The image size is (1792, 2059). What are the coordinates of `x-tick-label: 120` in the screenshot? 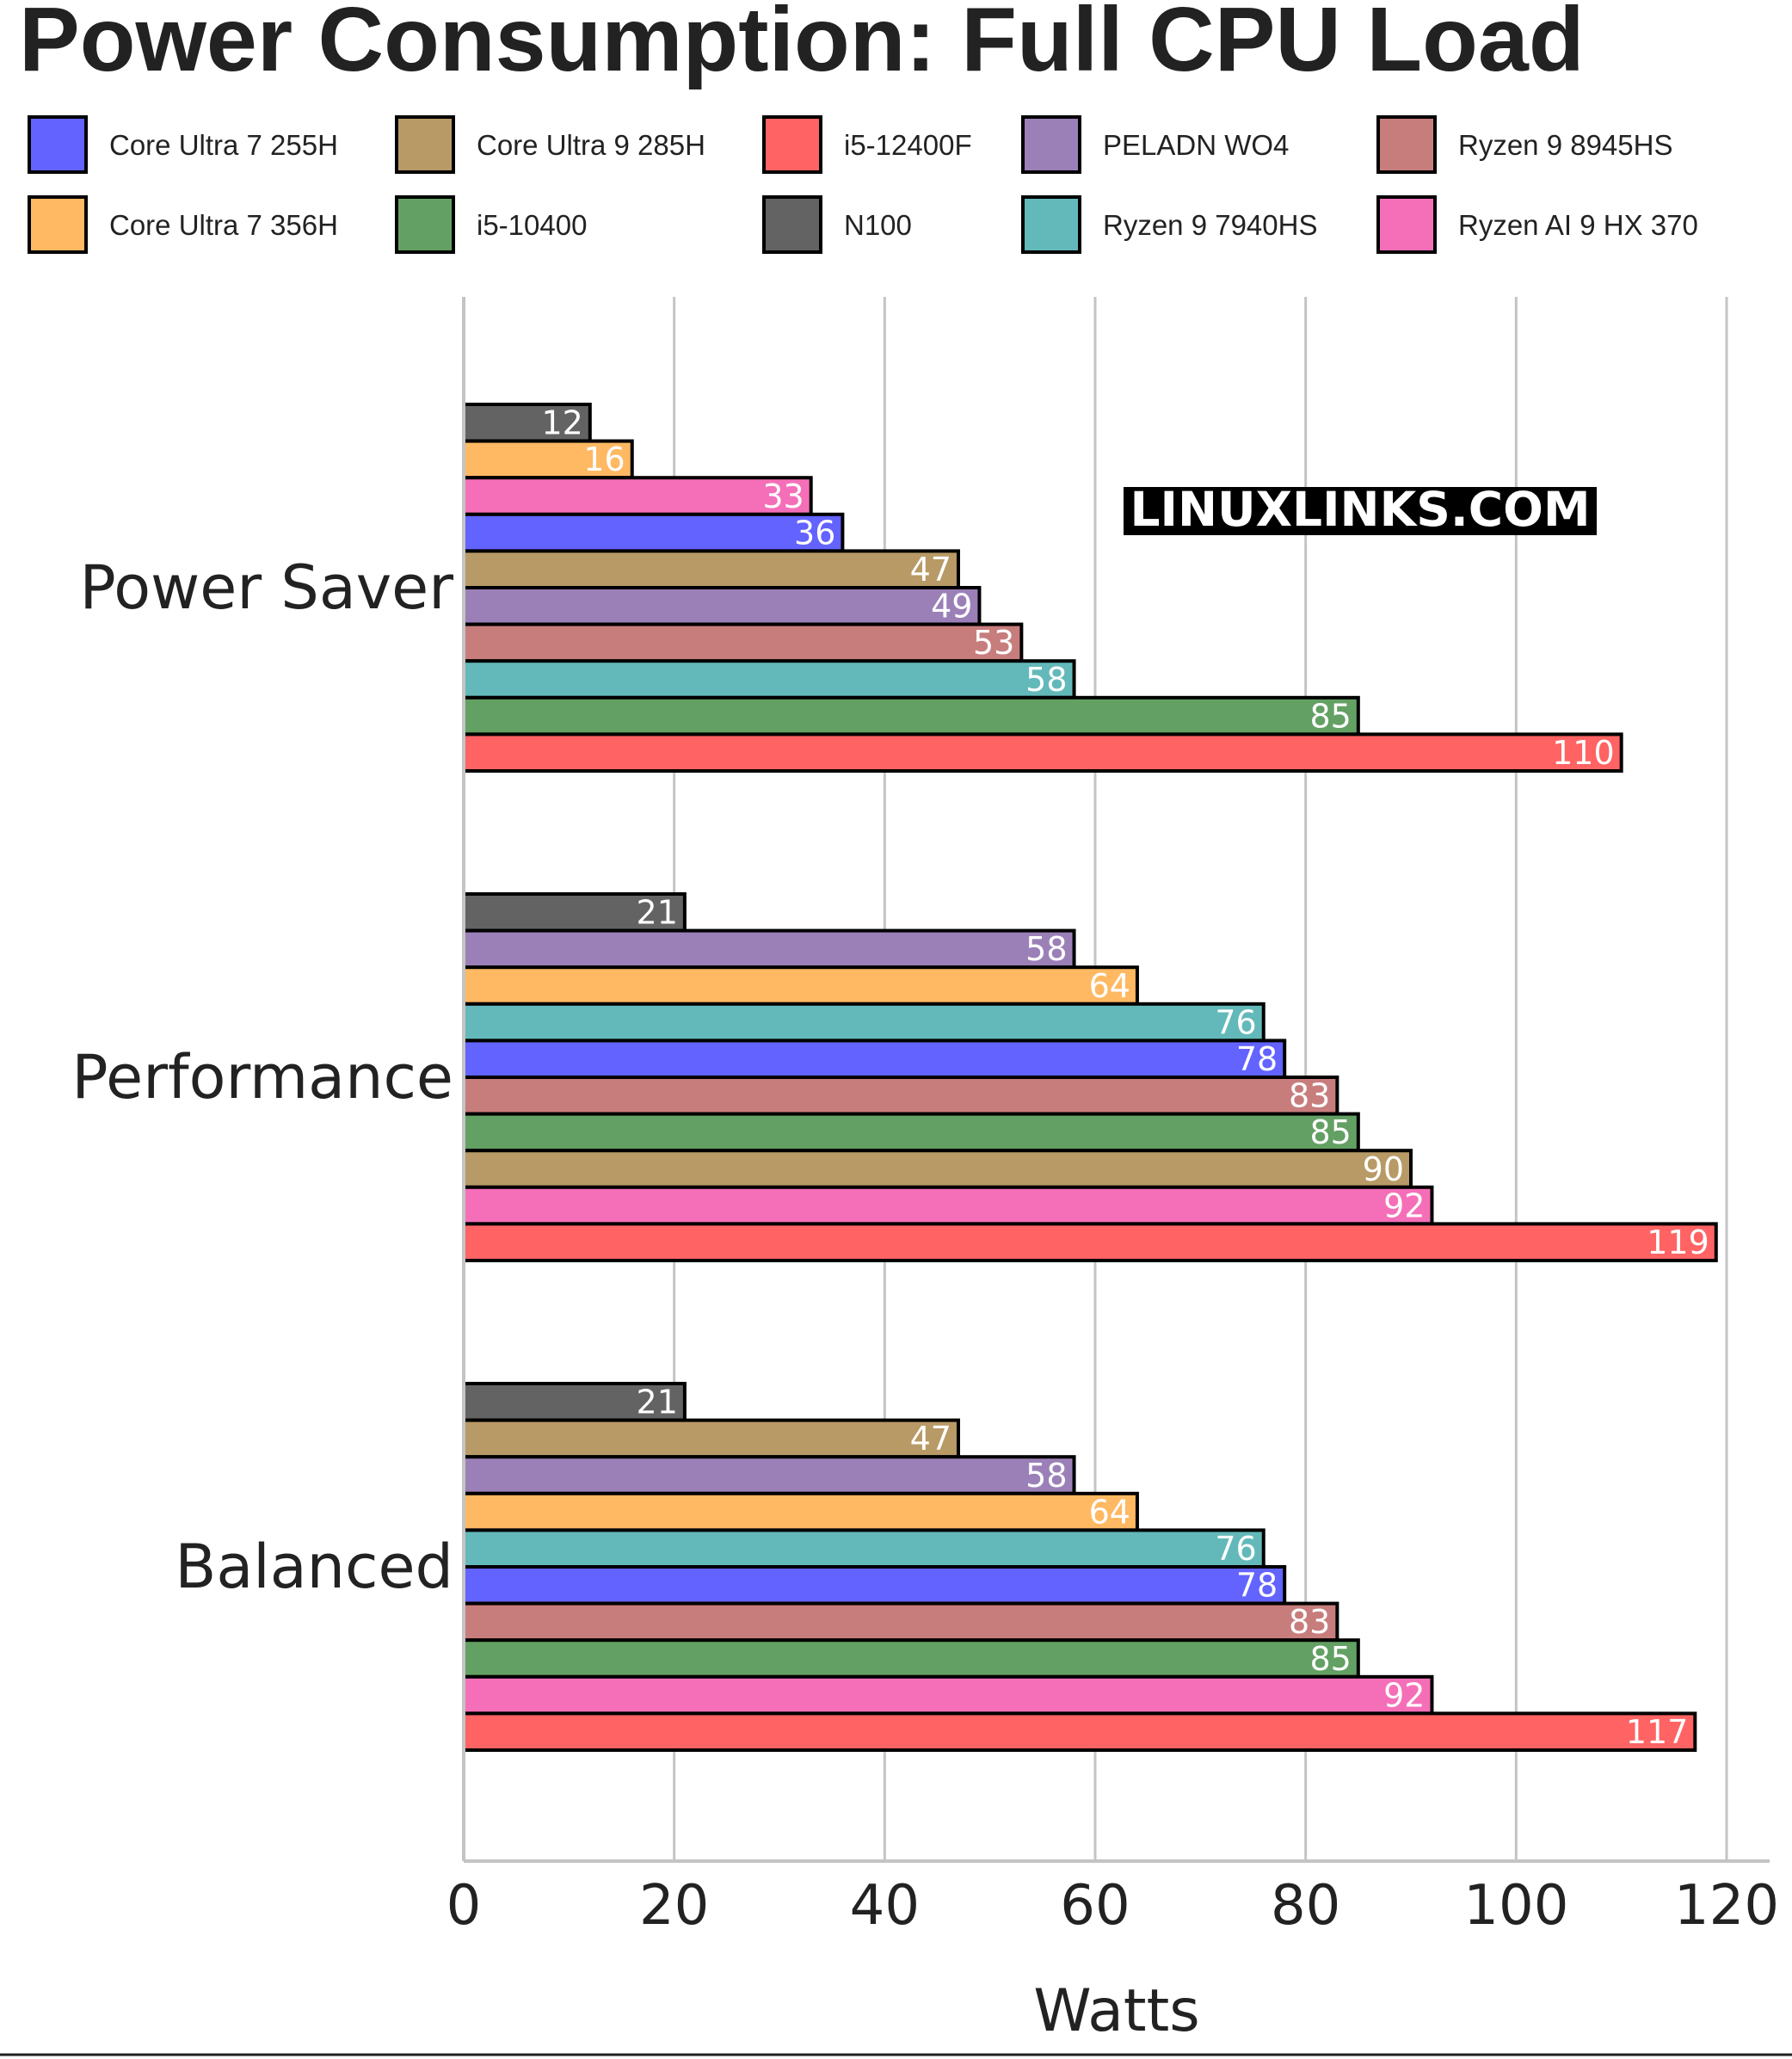 It's located at (1726, 1906).